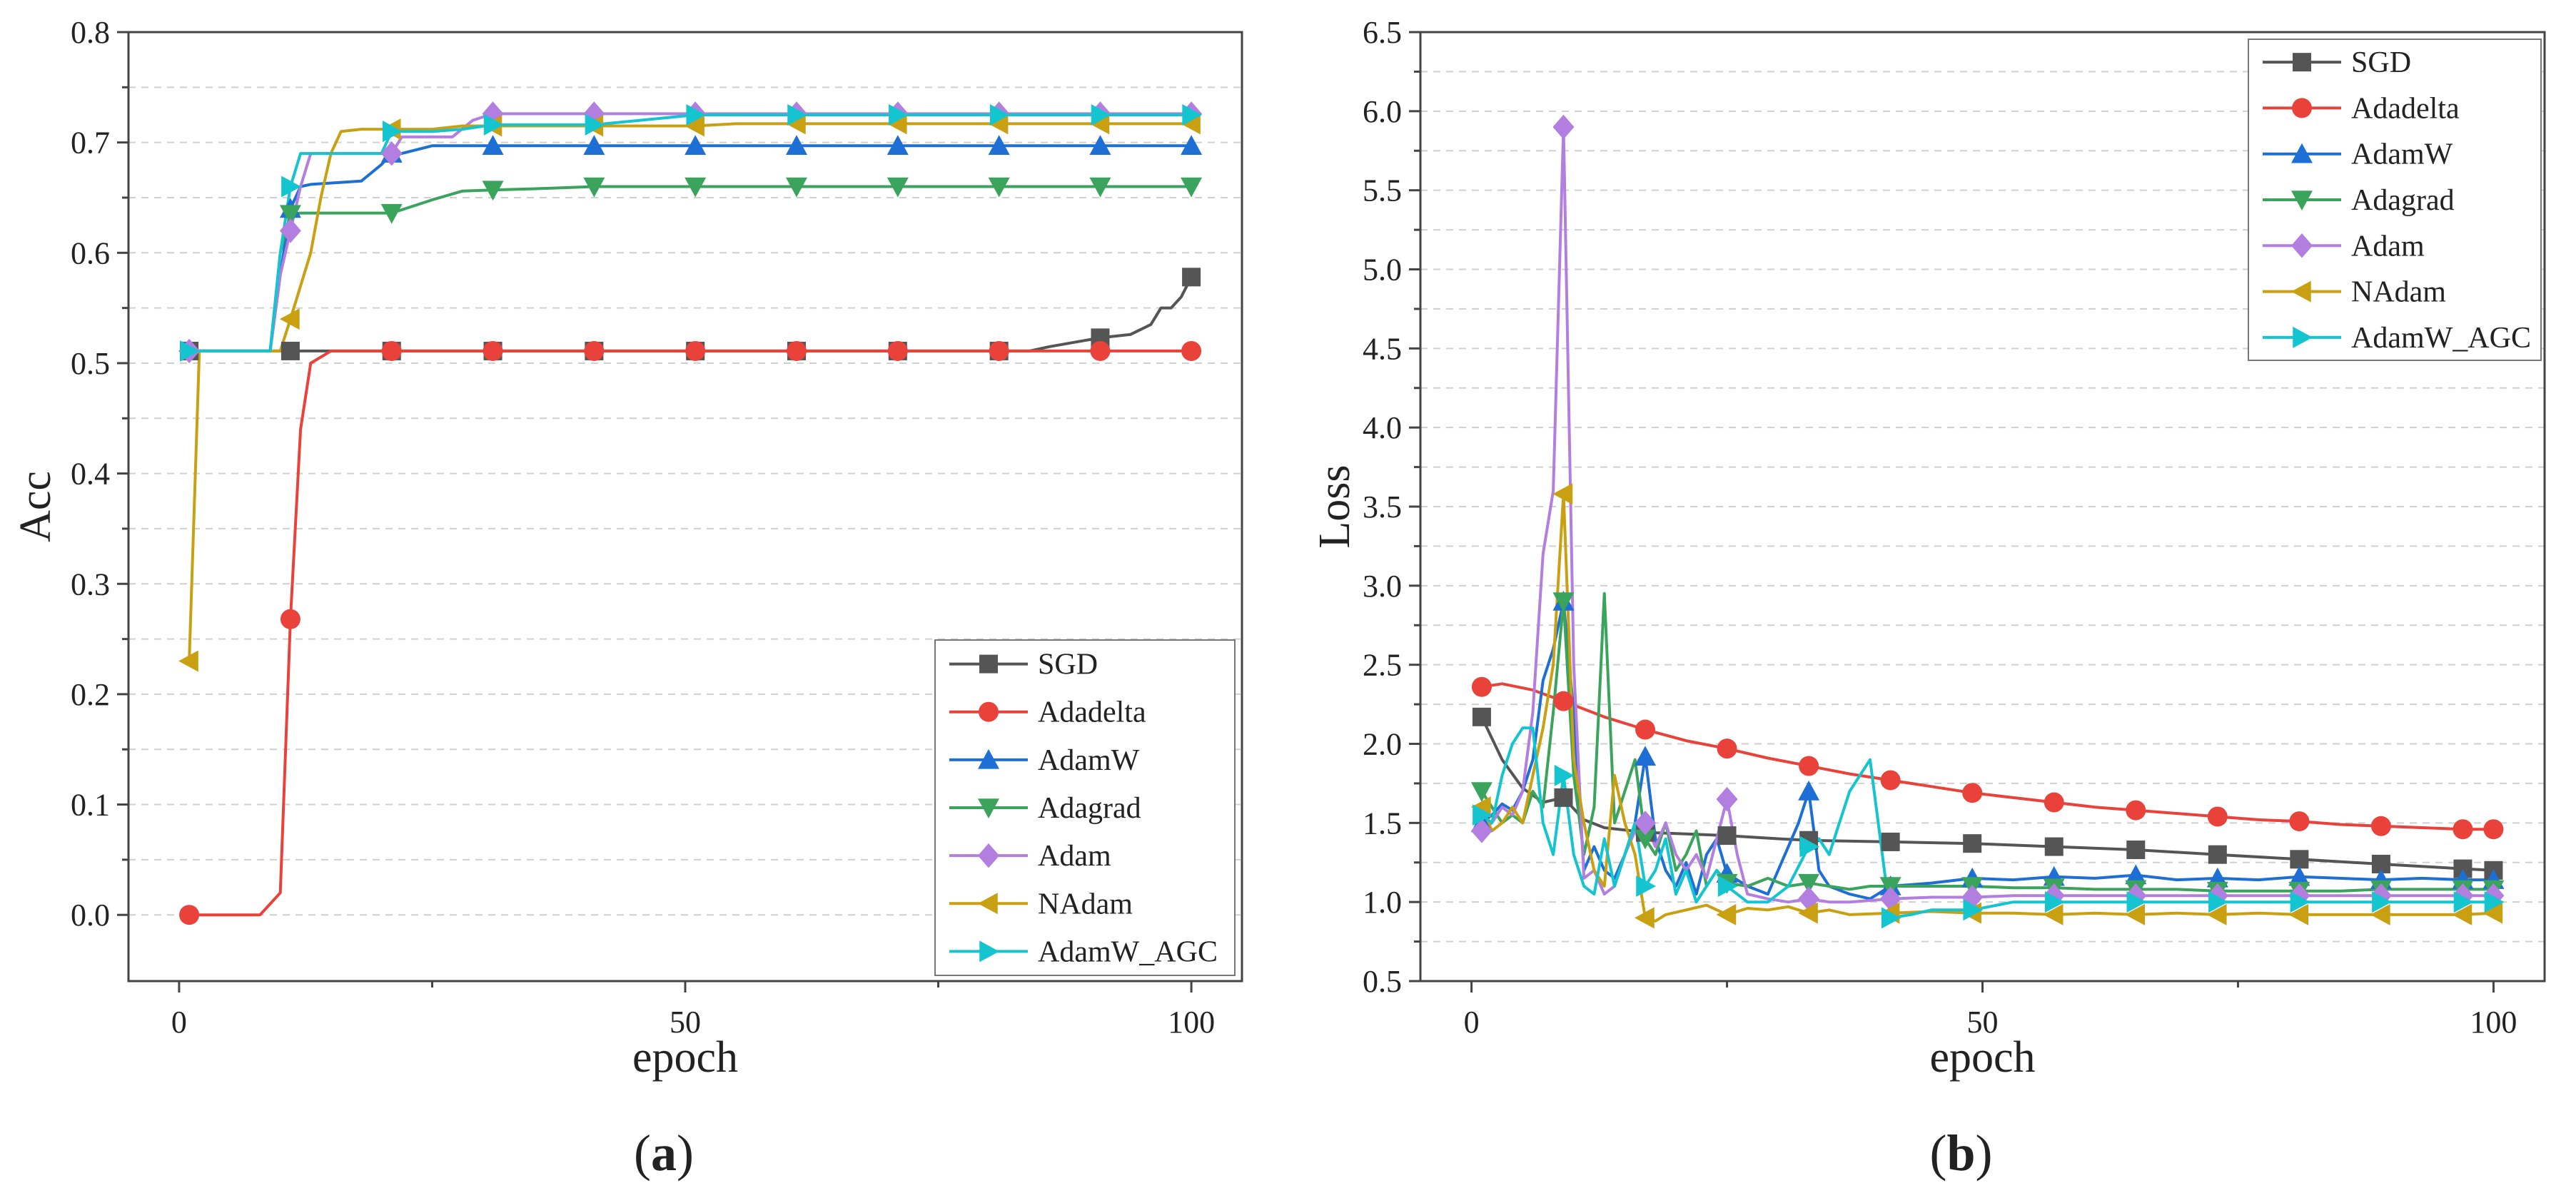  I want to click on series-line-sgd, so click(1987, 794).